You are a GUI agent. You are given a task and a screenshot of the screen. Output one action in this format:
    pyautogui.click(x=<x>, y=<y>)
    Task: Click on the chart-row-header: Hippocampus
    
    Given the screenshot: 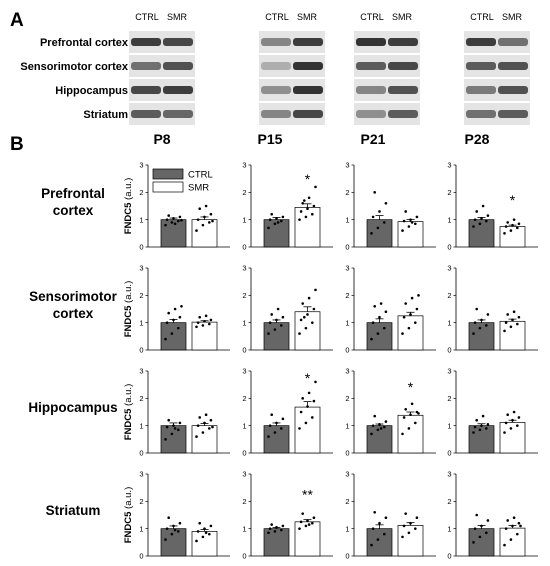 What is the action you would take?
    pyautogui.click(x=72, y=407)
    